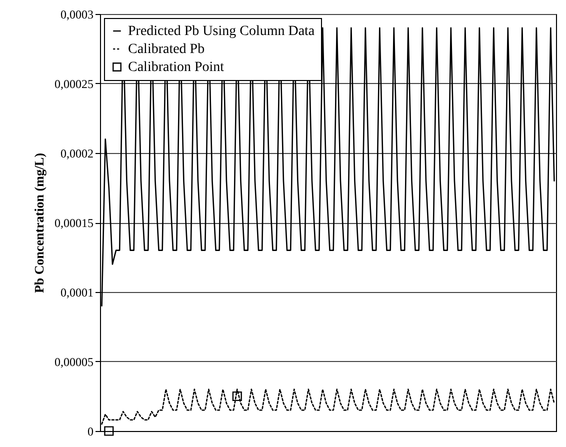  What do you see at coordinates (39, 223) in the screenshot?
I see `y-axis-title: Pb Concentration (mg/L)` at bounding box center [39, 223].